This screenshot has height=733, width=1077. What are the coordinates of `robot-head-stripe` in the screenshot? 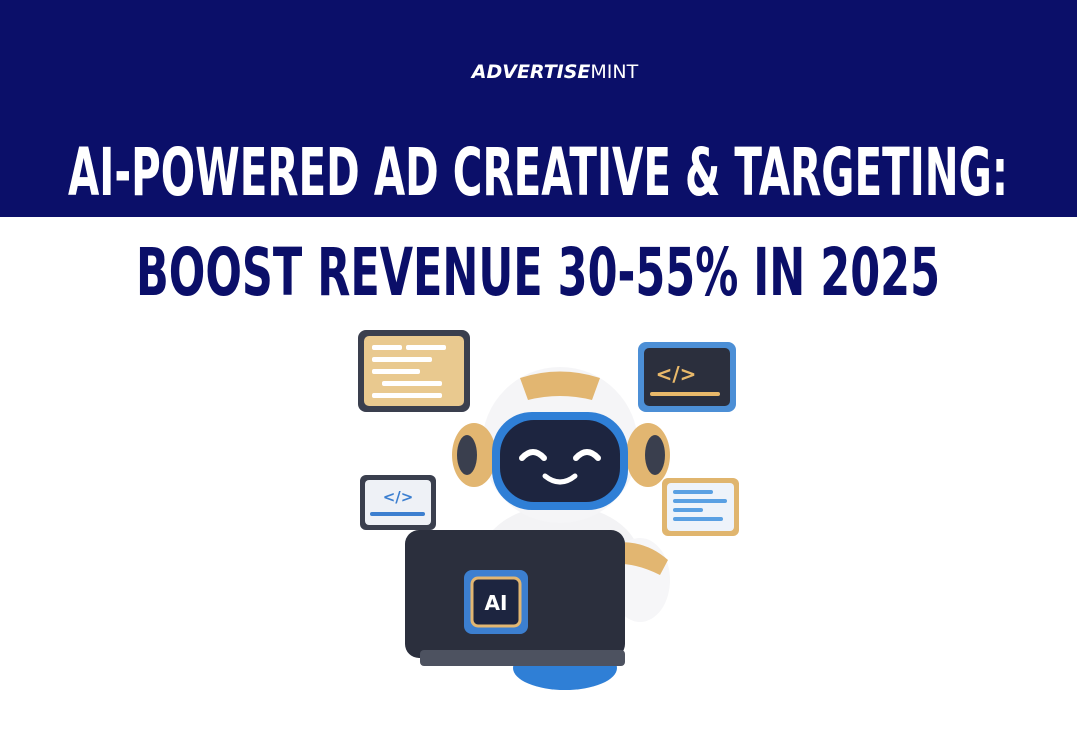 It's located at (560, 385).